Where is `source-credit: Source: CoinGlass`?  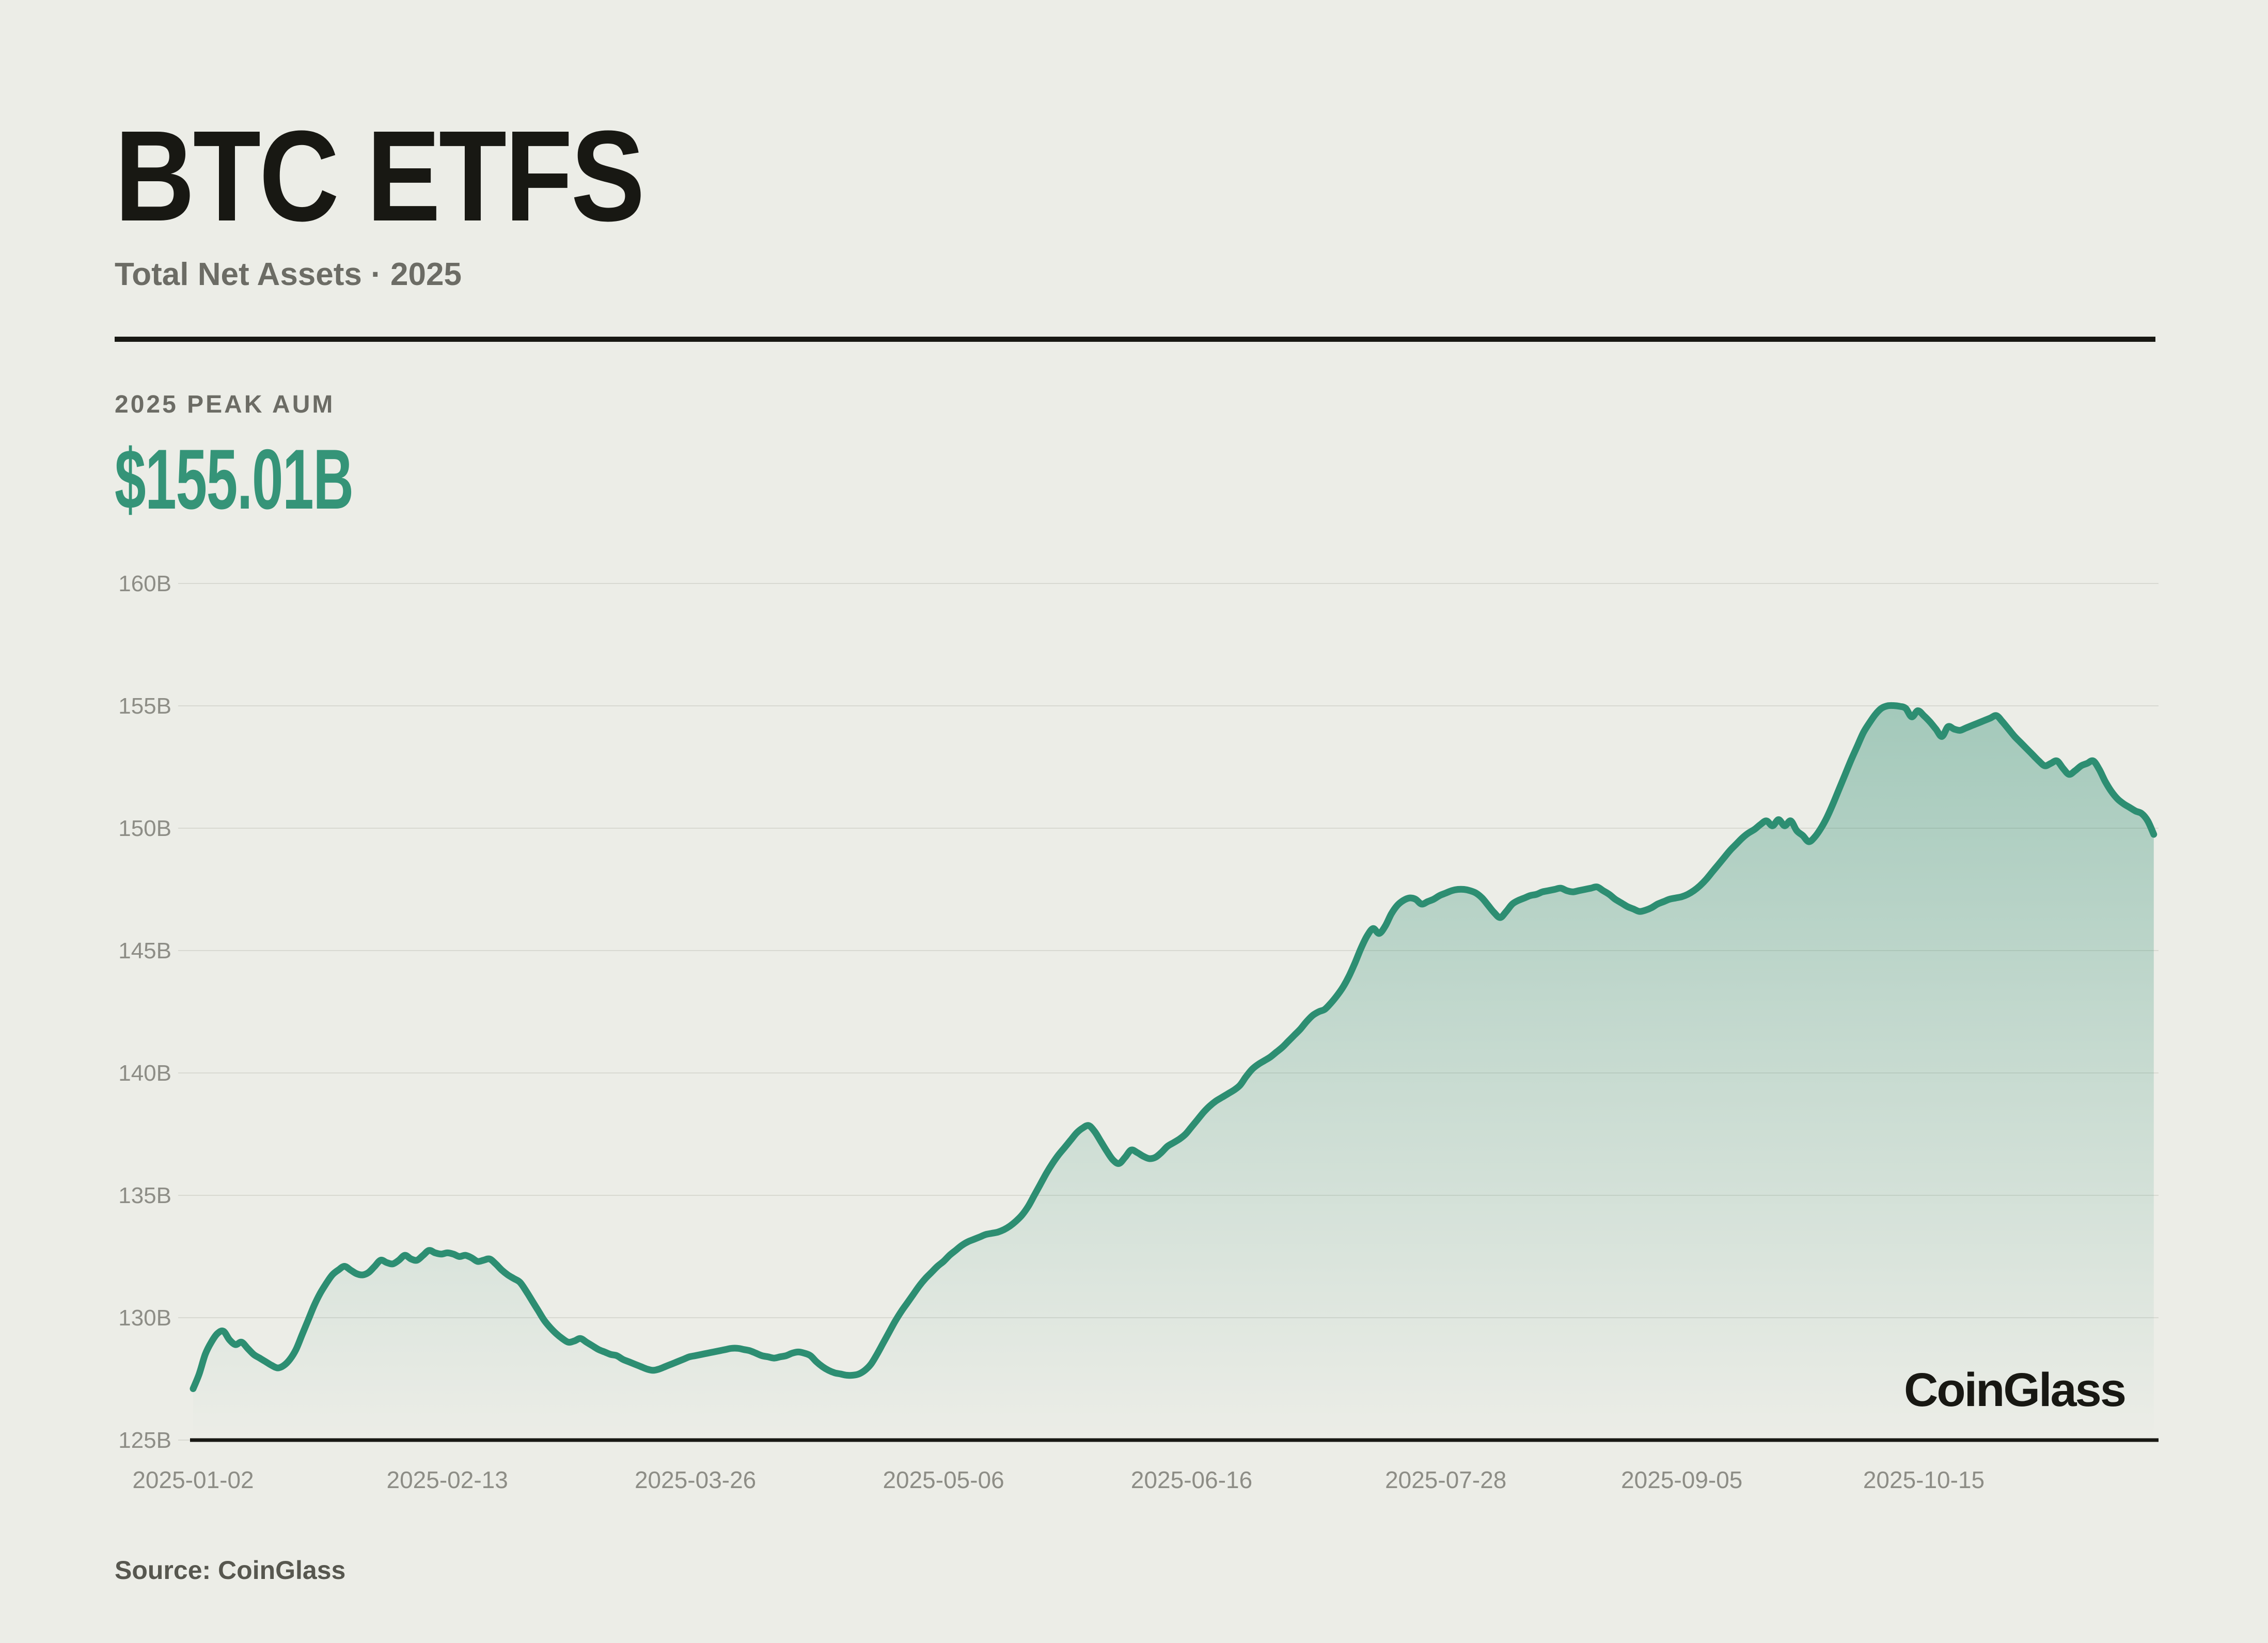 source-credit: Source: CoinGlass is located at coordinates (230, 1570).